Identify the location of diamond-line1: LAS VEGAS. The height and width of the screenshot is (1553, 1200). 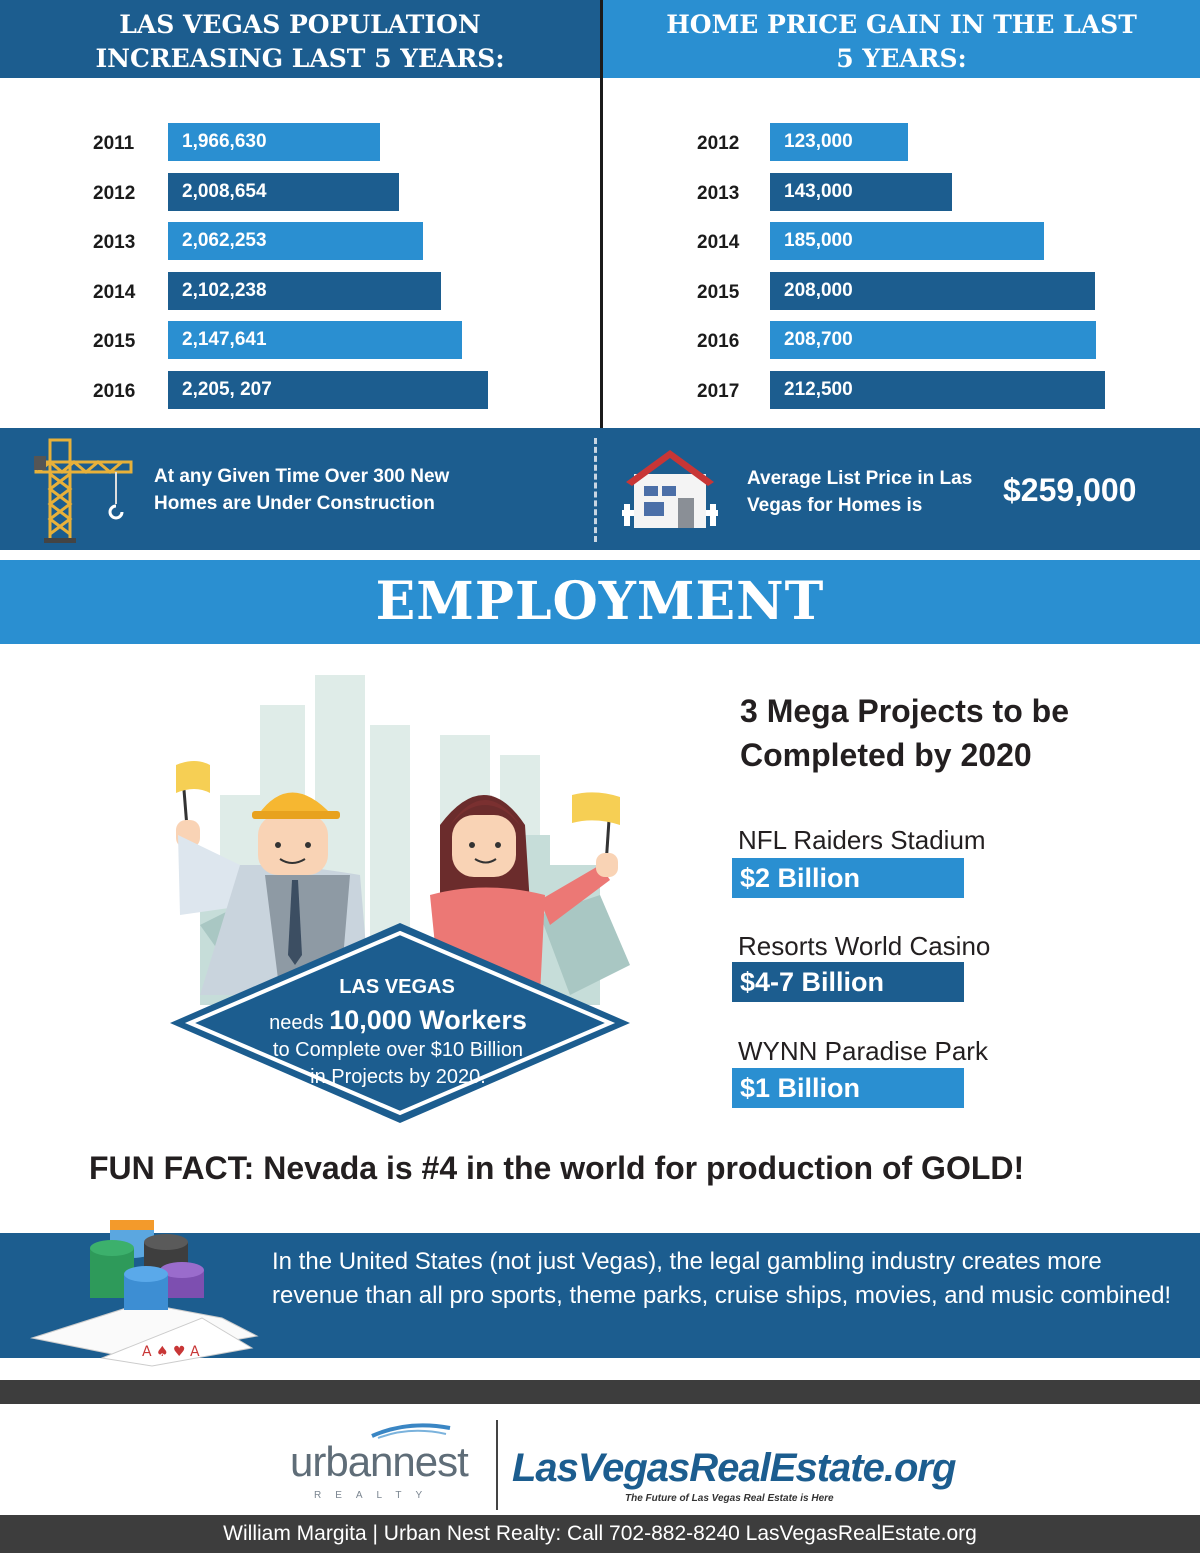
(397, 987).